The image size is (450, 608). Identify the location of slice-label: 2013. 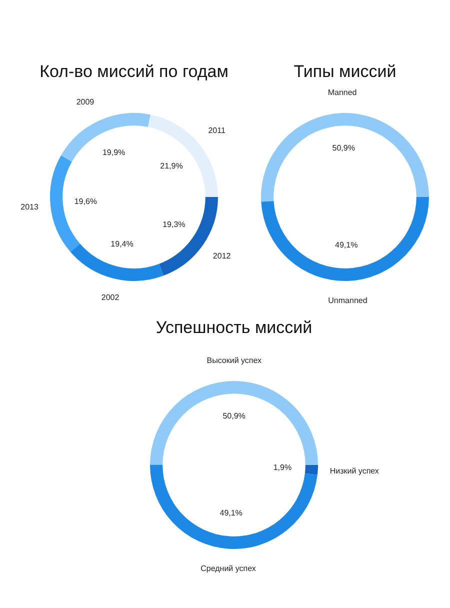
(30, 207).